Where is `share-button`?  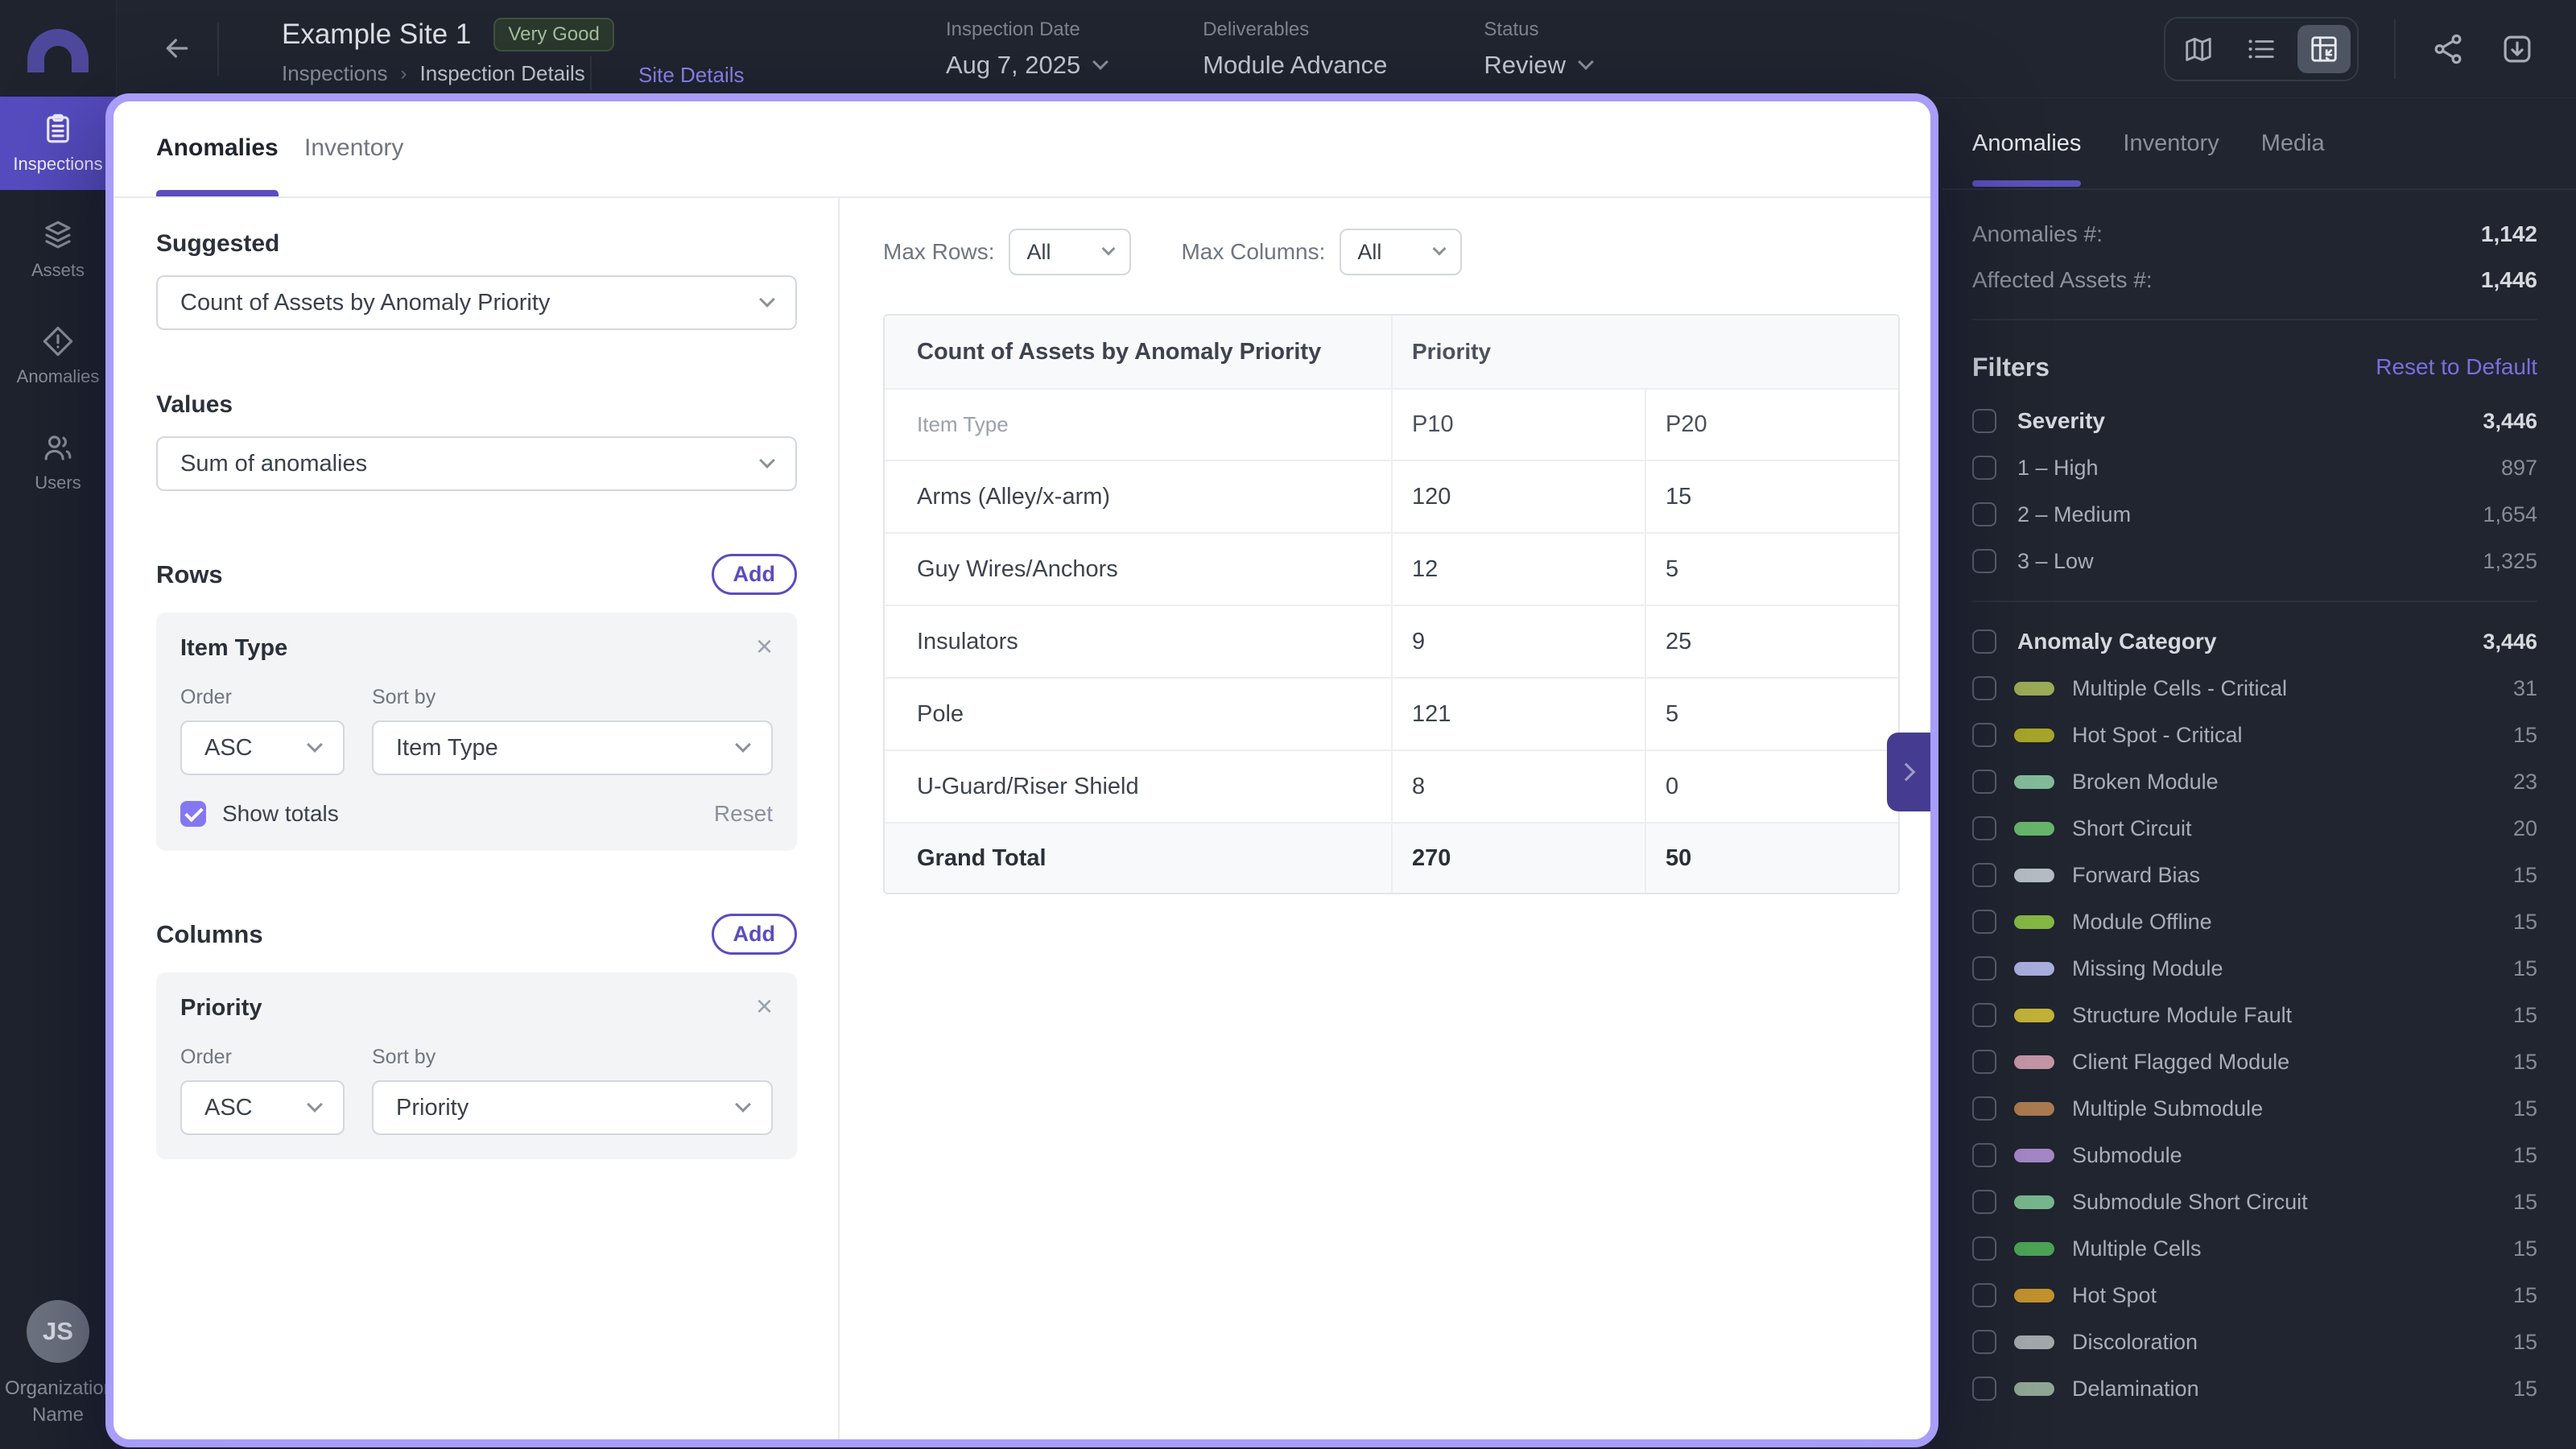
share-button is located at coordinates (2448, 49).